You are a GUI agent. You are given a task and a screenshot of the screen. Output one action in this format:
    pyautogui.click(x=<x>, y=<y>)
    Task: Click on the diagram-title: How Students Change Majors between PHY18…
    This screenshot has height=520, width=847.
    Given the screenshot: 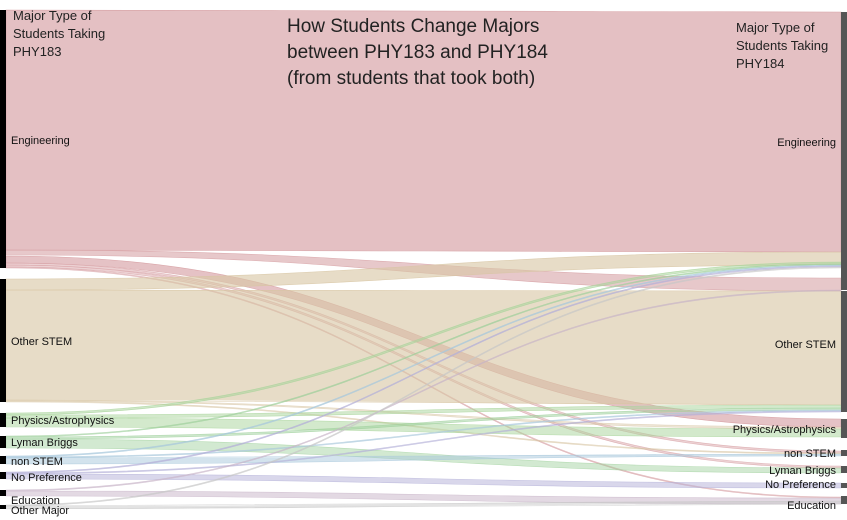 What is the action you would take?
    pyautogui.click(x=417, y=52)
    